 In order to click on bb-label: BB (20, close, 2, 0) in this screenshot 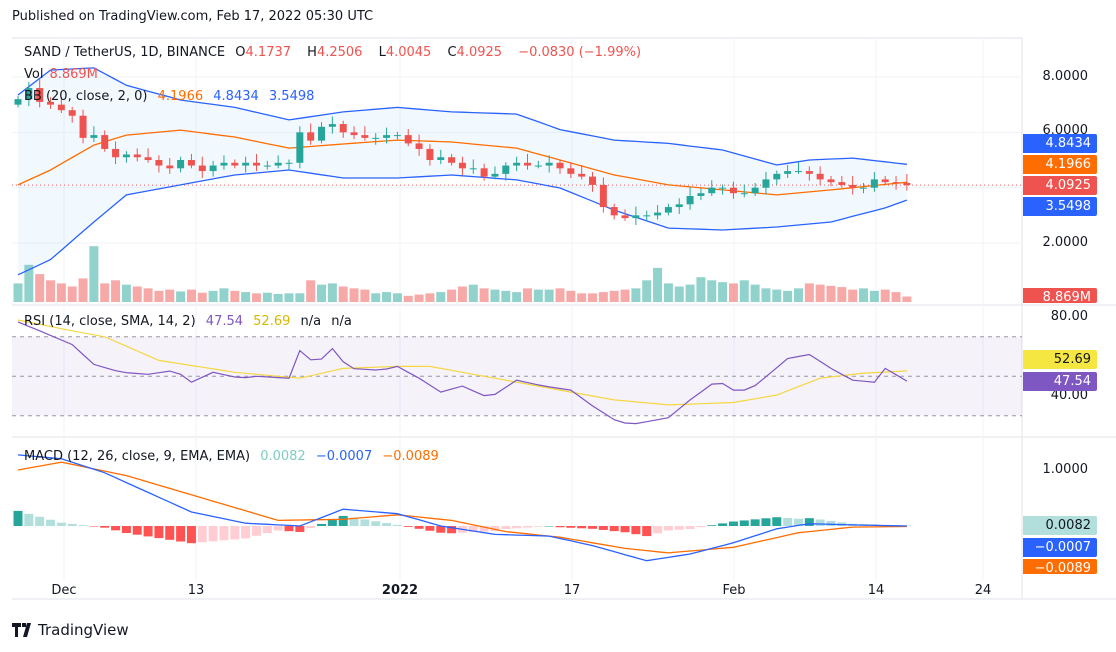, I will do `click(86, 96)`.